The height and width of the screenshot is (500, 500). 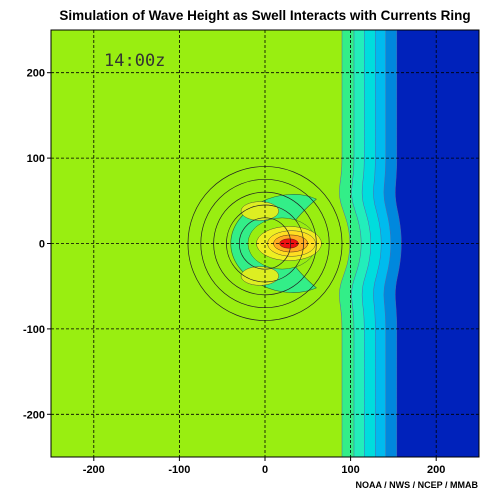 I want to click on credit-text: NOAA / NWS / NCEP / MMAB, so click(x=416, y=485).